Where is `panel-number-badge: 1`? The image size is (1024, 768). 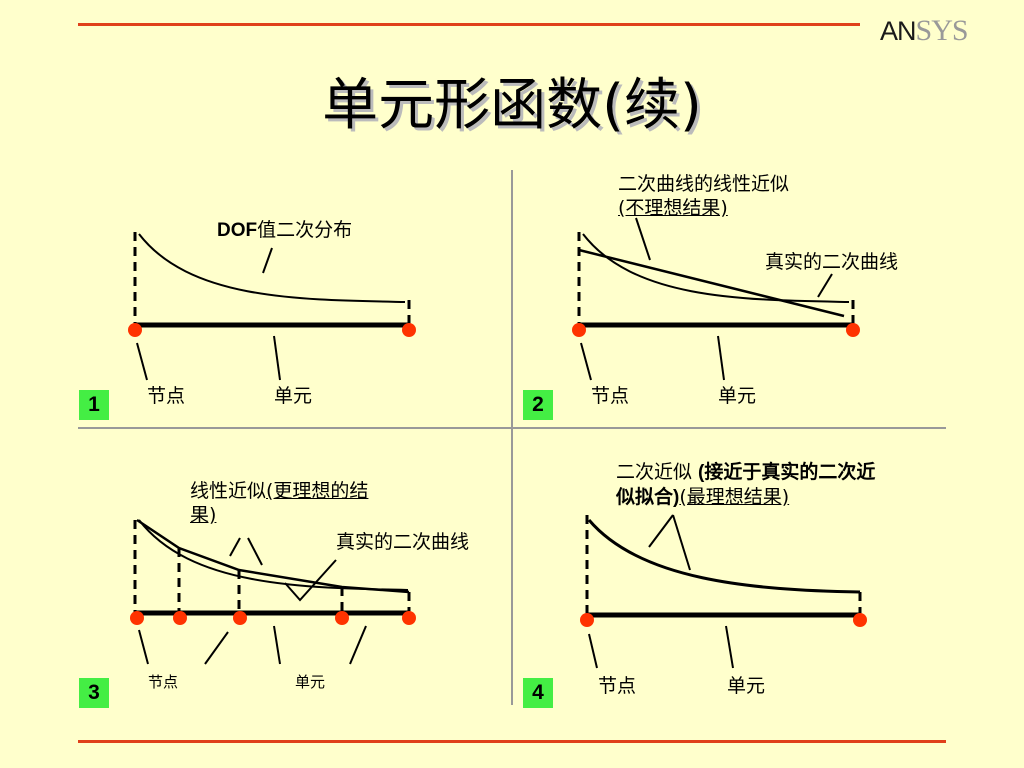 panel-number-badge: 1 is located at coordinates (94, 405).